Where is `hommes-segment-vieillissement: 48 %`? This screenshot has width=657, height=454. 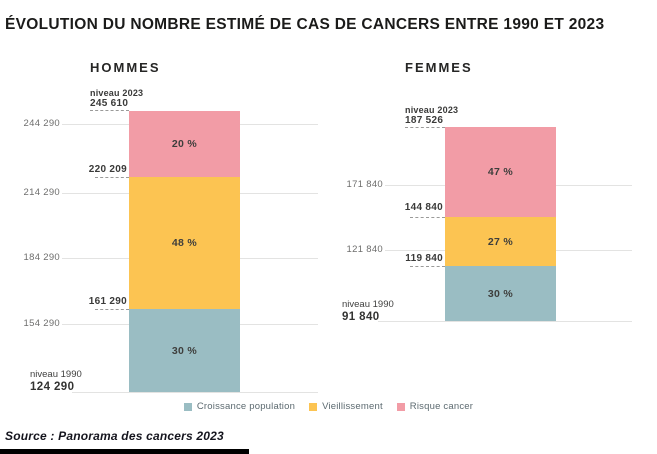 hommes-segment-vieillissement: 48 % is located at coordinates (184, 243).